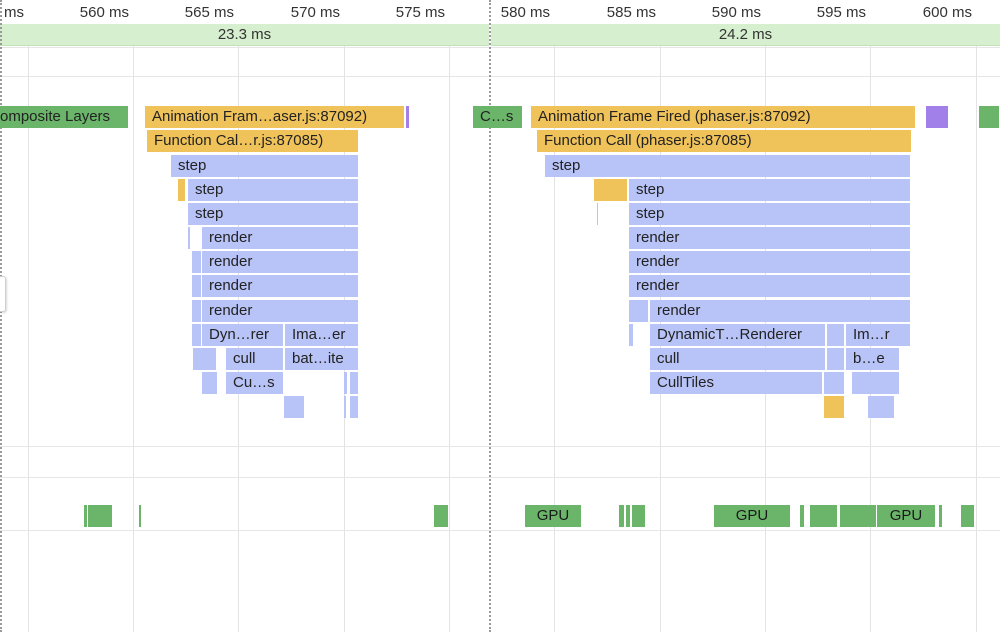  What do you see at coordinates (275, 117) in the screenshot?
I see `animation-frame-fired-event: Animation Fram…aser.js:87092)` at bounding box center [275, 117].